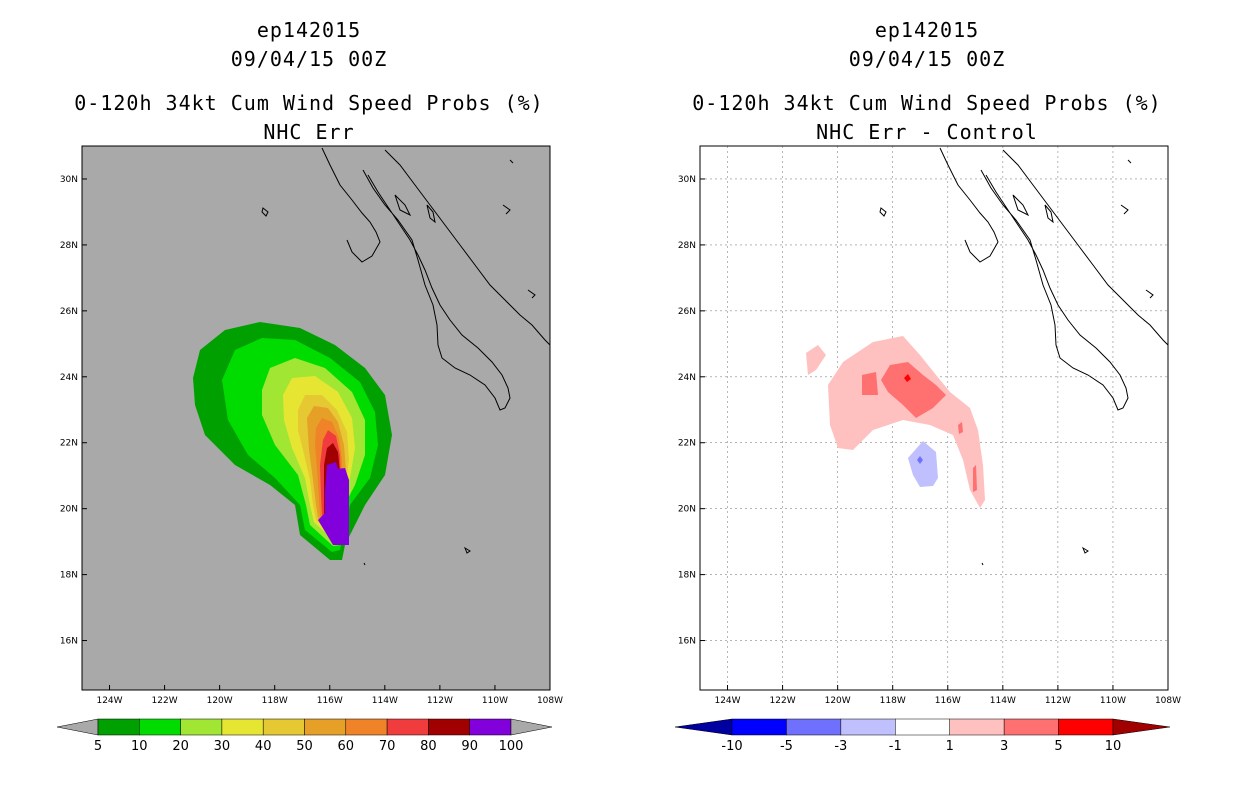 The image size is (1236, 800). I want to click on left-colorbar-upper-arrow, so click(531, 727).